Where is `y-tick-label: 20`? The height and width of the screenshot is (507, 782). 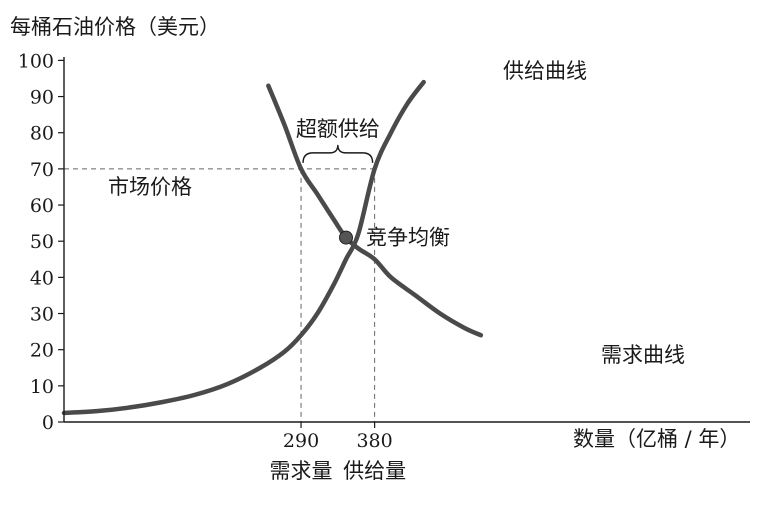
y-tick-label: 20 is located at coordinates (42, 351).